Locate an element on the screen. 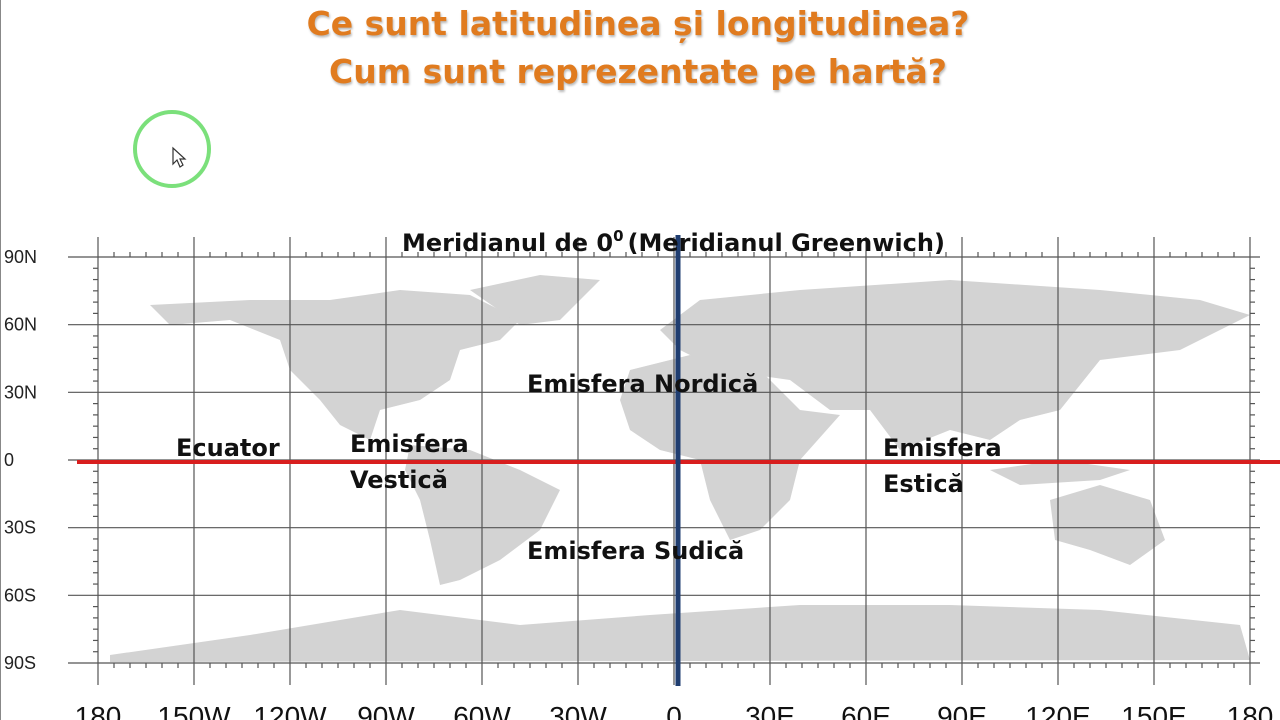 Image resolution: width=1280 pixels, height=720 pixels. lat-label: 30N is located at coordinates (20, 392).